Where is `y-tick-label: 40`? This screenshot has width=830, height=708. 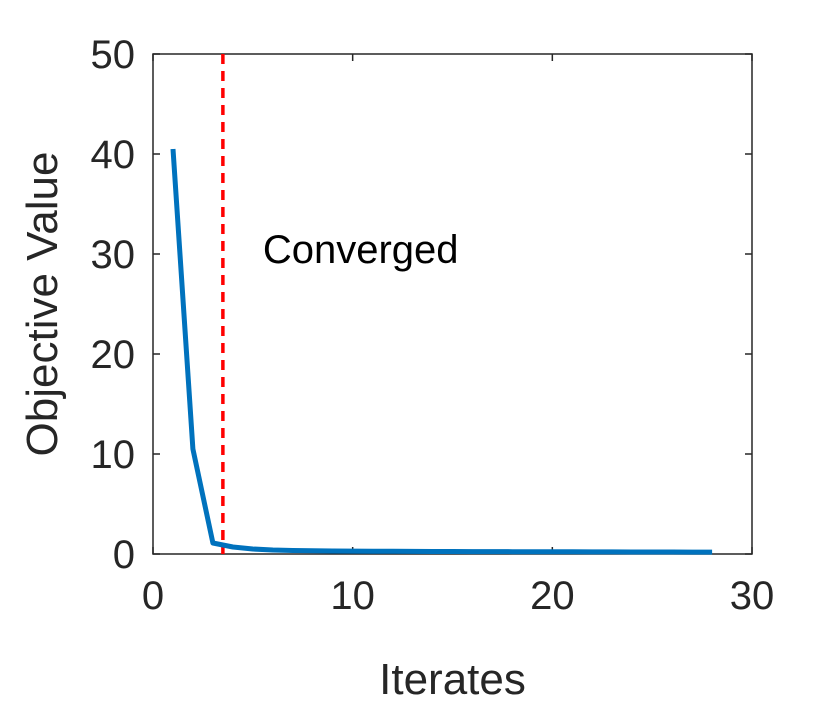 y-tick-label: 40 is located at coordinates (113, 155).